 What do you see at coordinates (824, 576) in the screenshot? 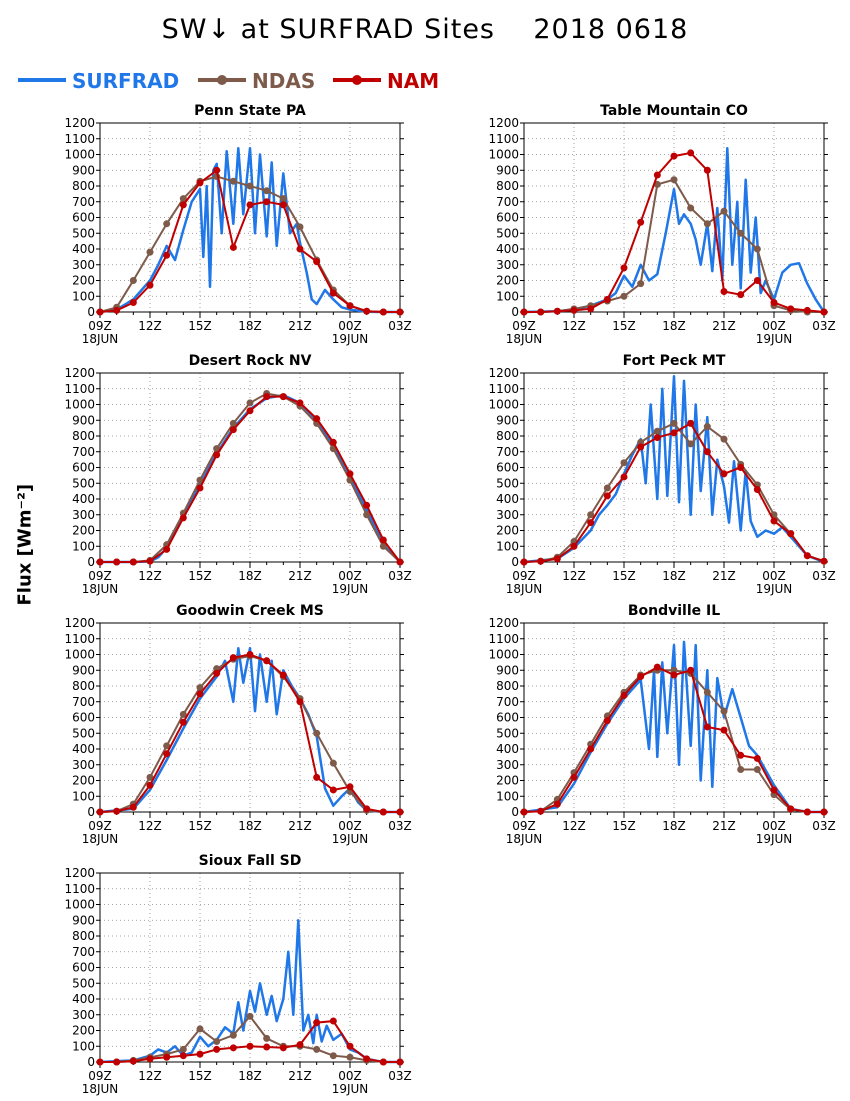
I see `x-tick-label: 03Z` at bounding box center [824, 576].